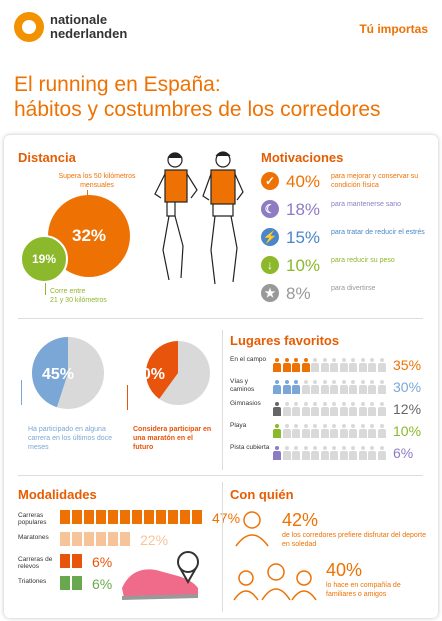  I want to click on modalidad-item: Carreras populares 47%, so click(129, 518).